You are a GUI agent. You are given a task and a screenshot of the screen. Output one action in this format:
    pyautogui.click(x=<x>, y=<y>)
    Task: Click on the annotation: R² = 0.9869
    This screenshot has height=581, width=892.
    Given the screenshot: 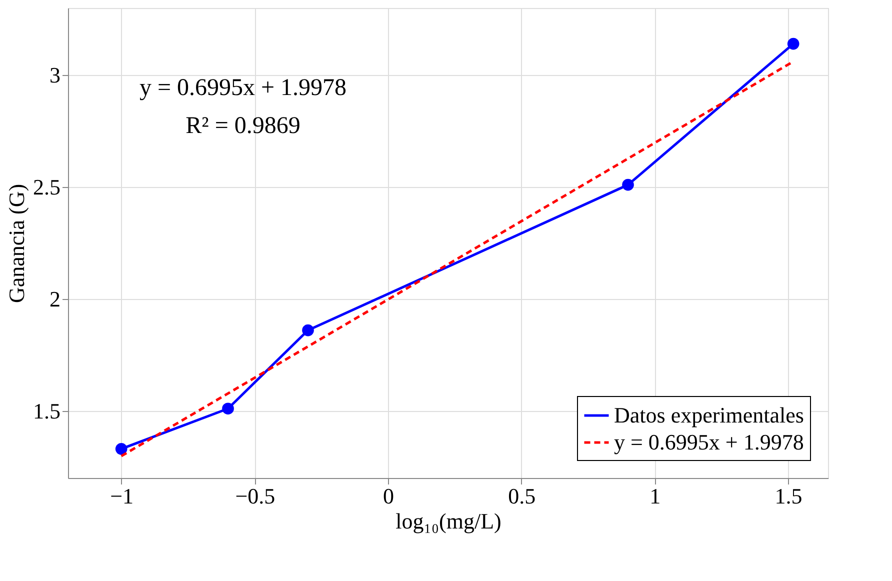 What is the action you would take?
    pyautogui.click(x=243, y=126)
    